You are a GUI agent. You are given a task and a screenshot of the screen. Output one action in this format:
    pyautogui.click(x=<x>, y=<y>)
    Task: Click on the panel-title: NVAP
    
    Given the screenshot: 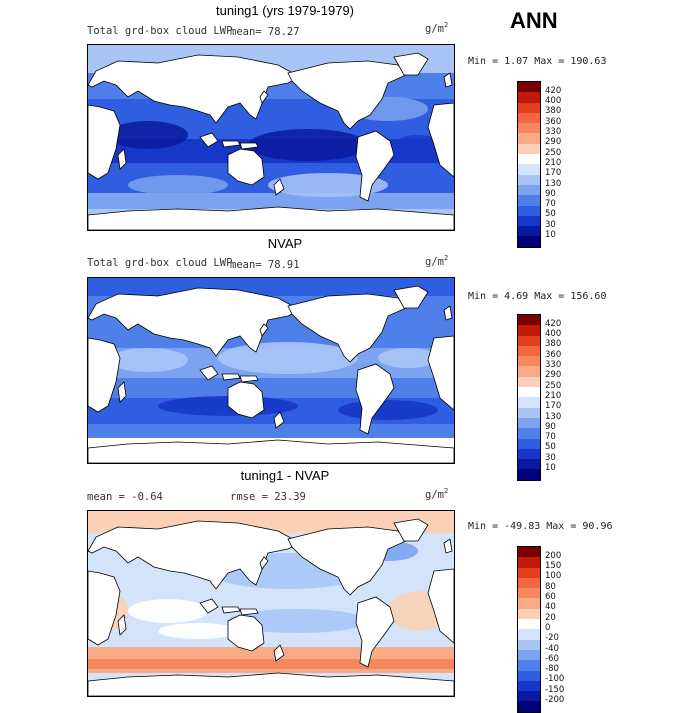 What is the action you would take?
    pyautogui.click(x=285, y=243)
    